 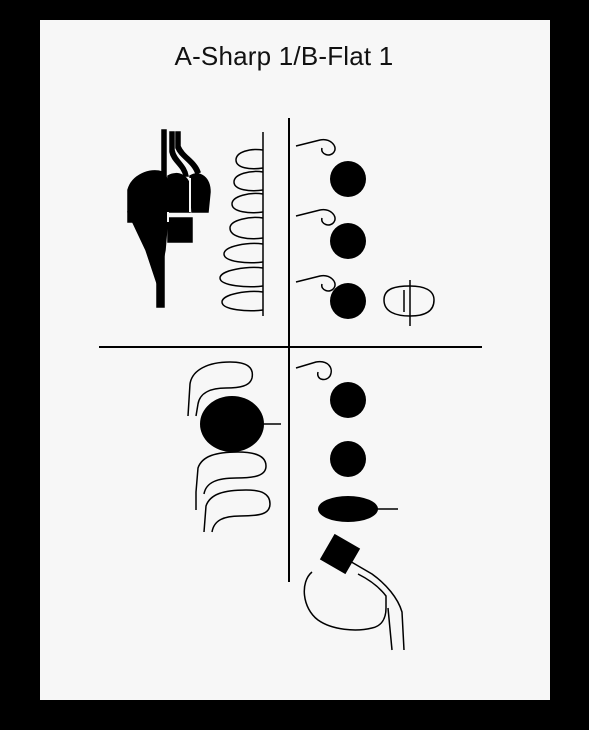 What do you see at coordinates (409, 303) in the screenshot?
I see `g-sharp-key` at bounding box center [409, 303].